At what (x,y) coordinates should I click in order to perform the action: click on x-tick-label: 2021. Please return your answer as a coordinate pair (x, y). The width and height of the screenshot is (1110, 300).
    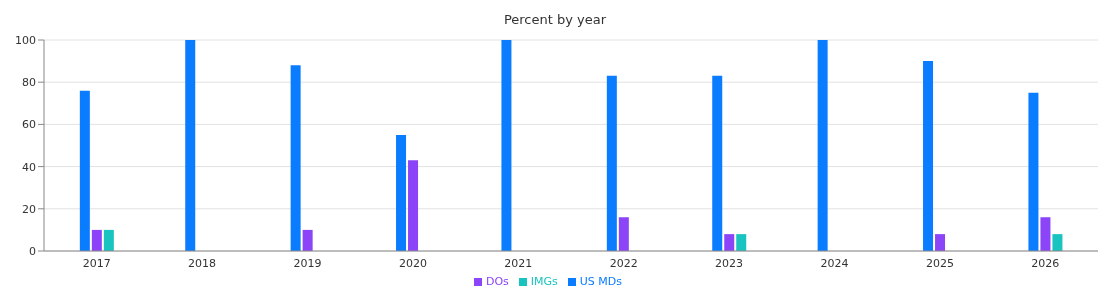
    Looking at the image, I should click on (518, 263).